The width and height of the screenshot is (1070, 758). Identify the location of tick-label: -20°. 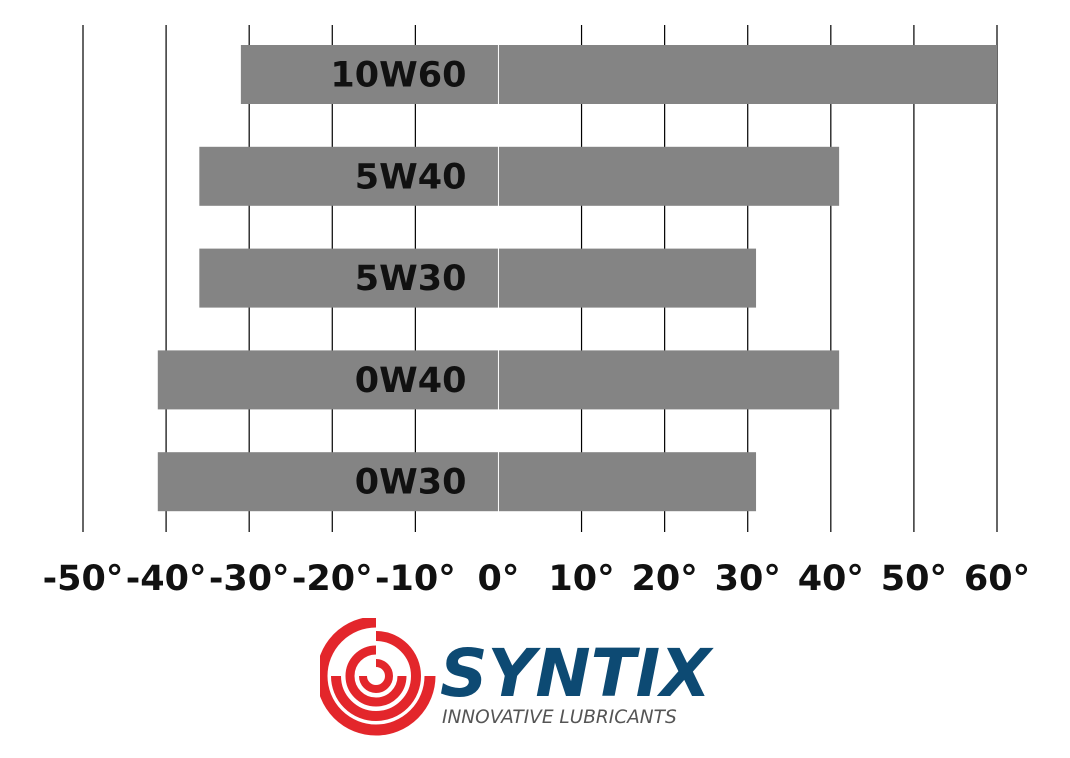
(332, 579).